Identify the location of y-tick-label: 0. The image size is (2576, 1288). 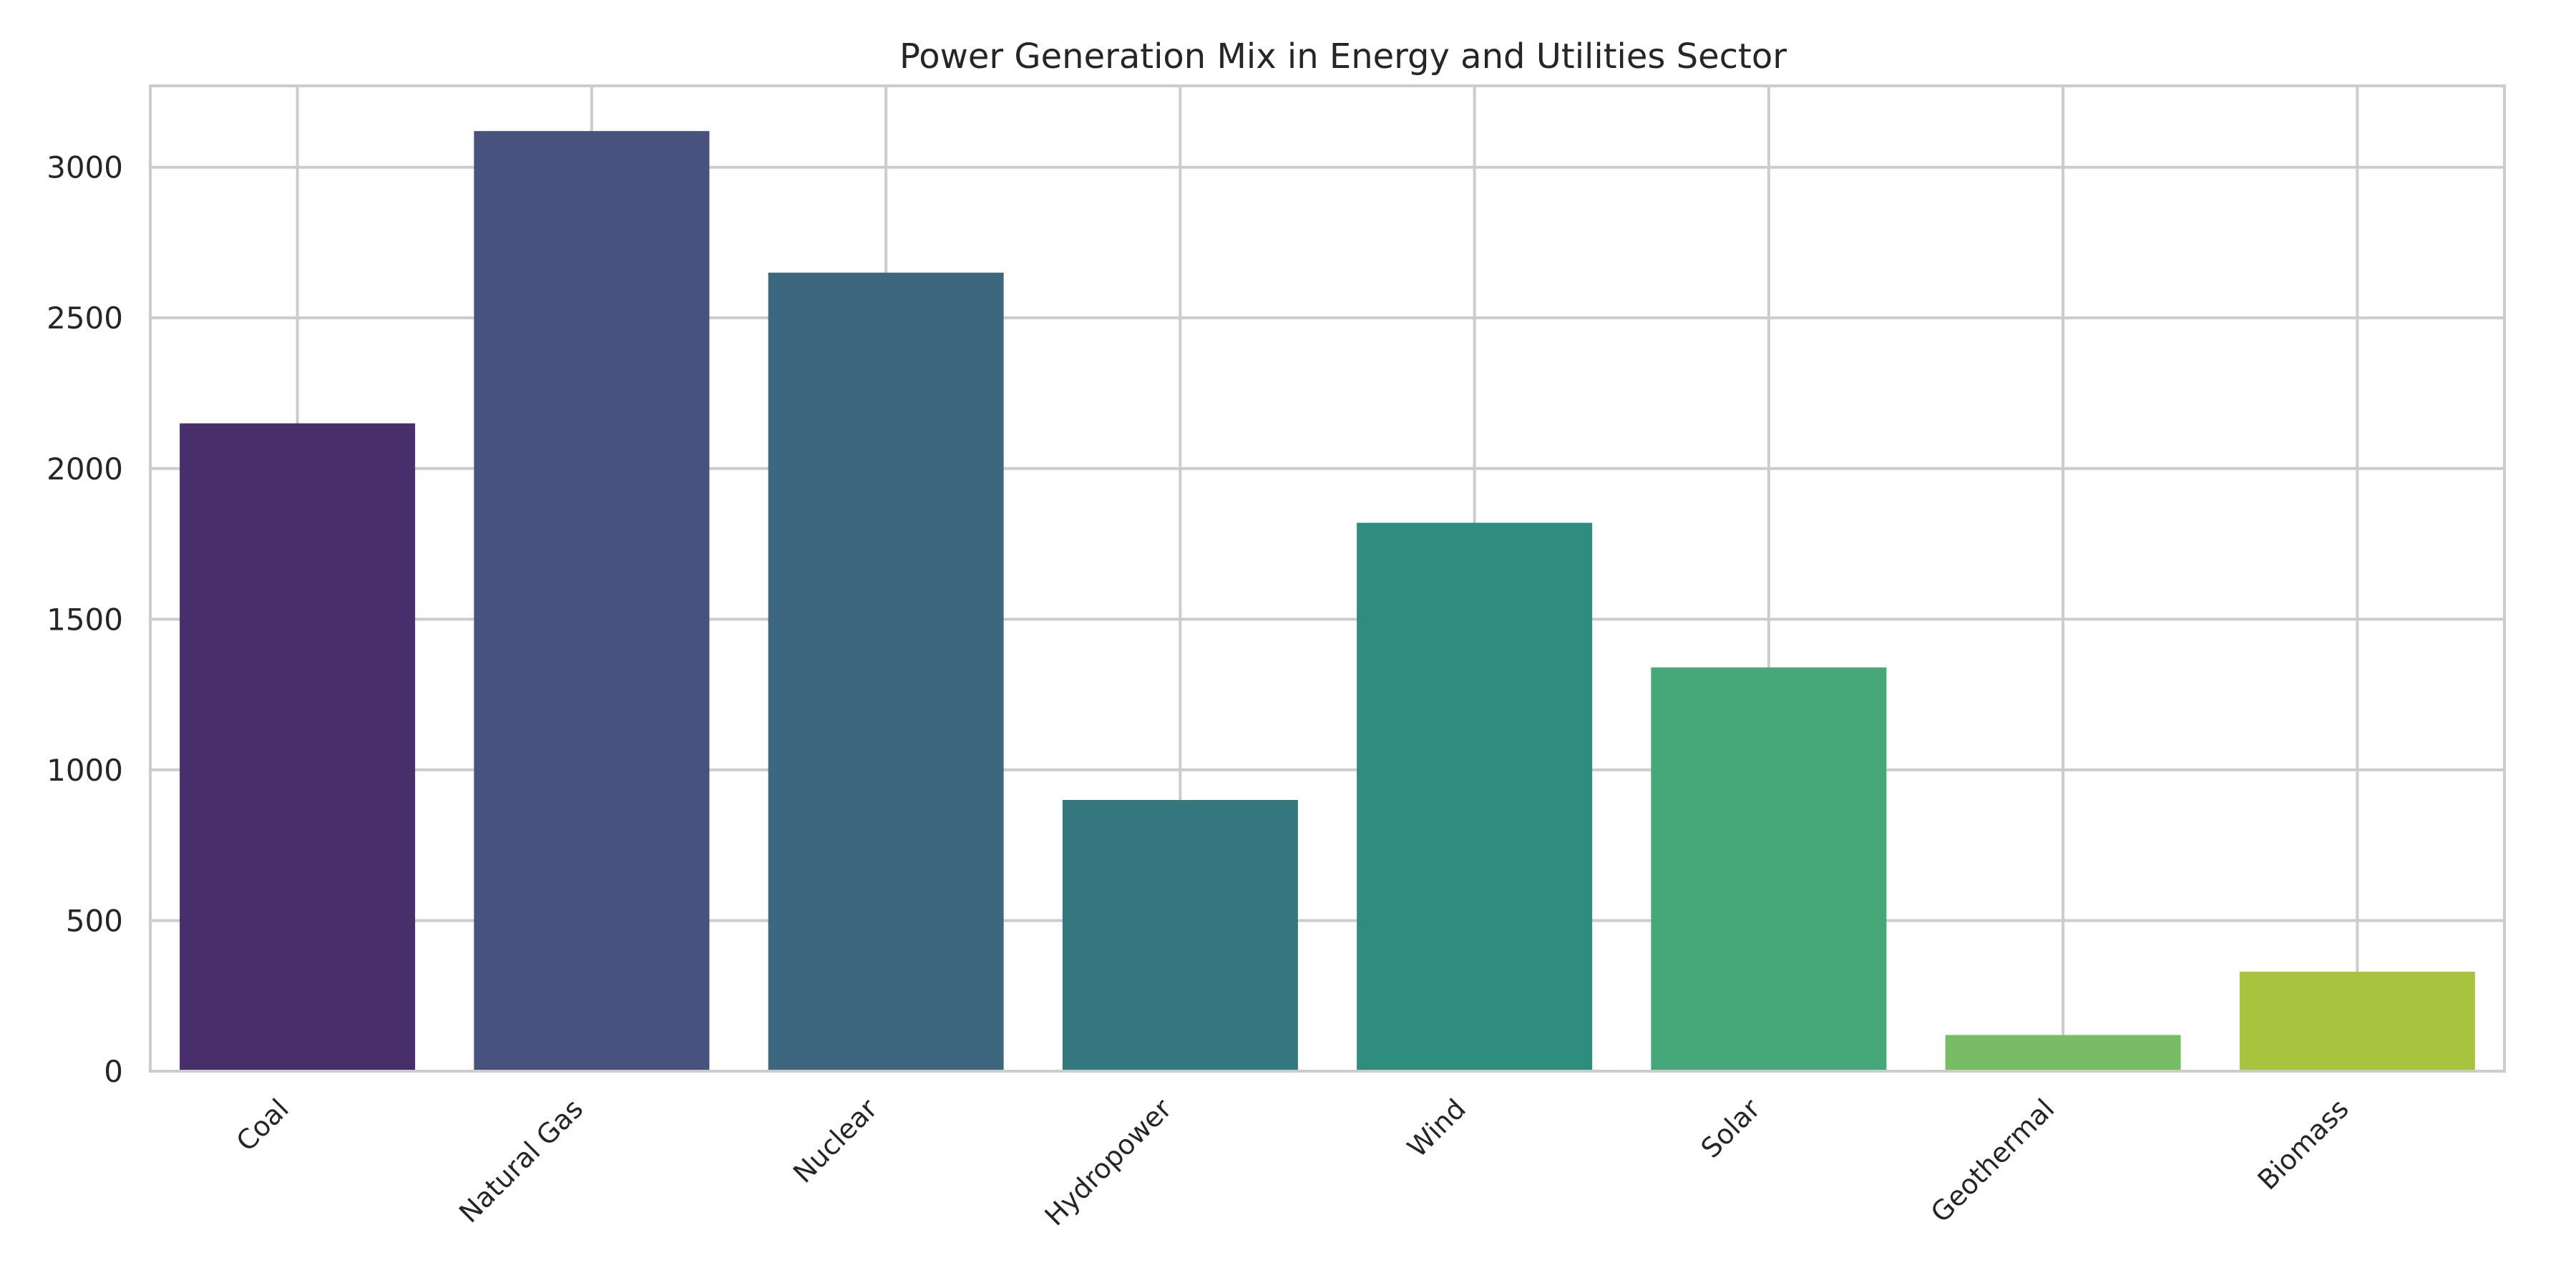
(113, 1071).